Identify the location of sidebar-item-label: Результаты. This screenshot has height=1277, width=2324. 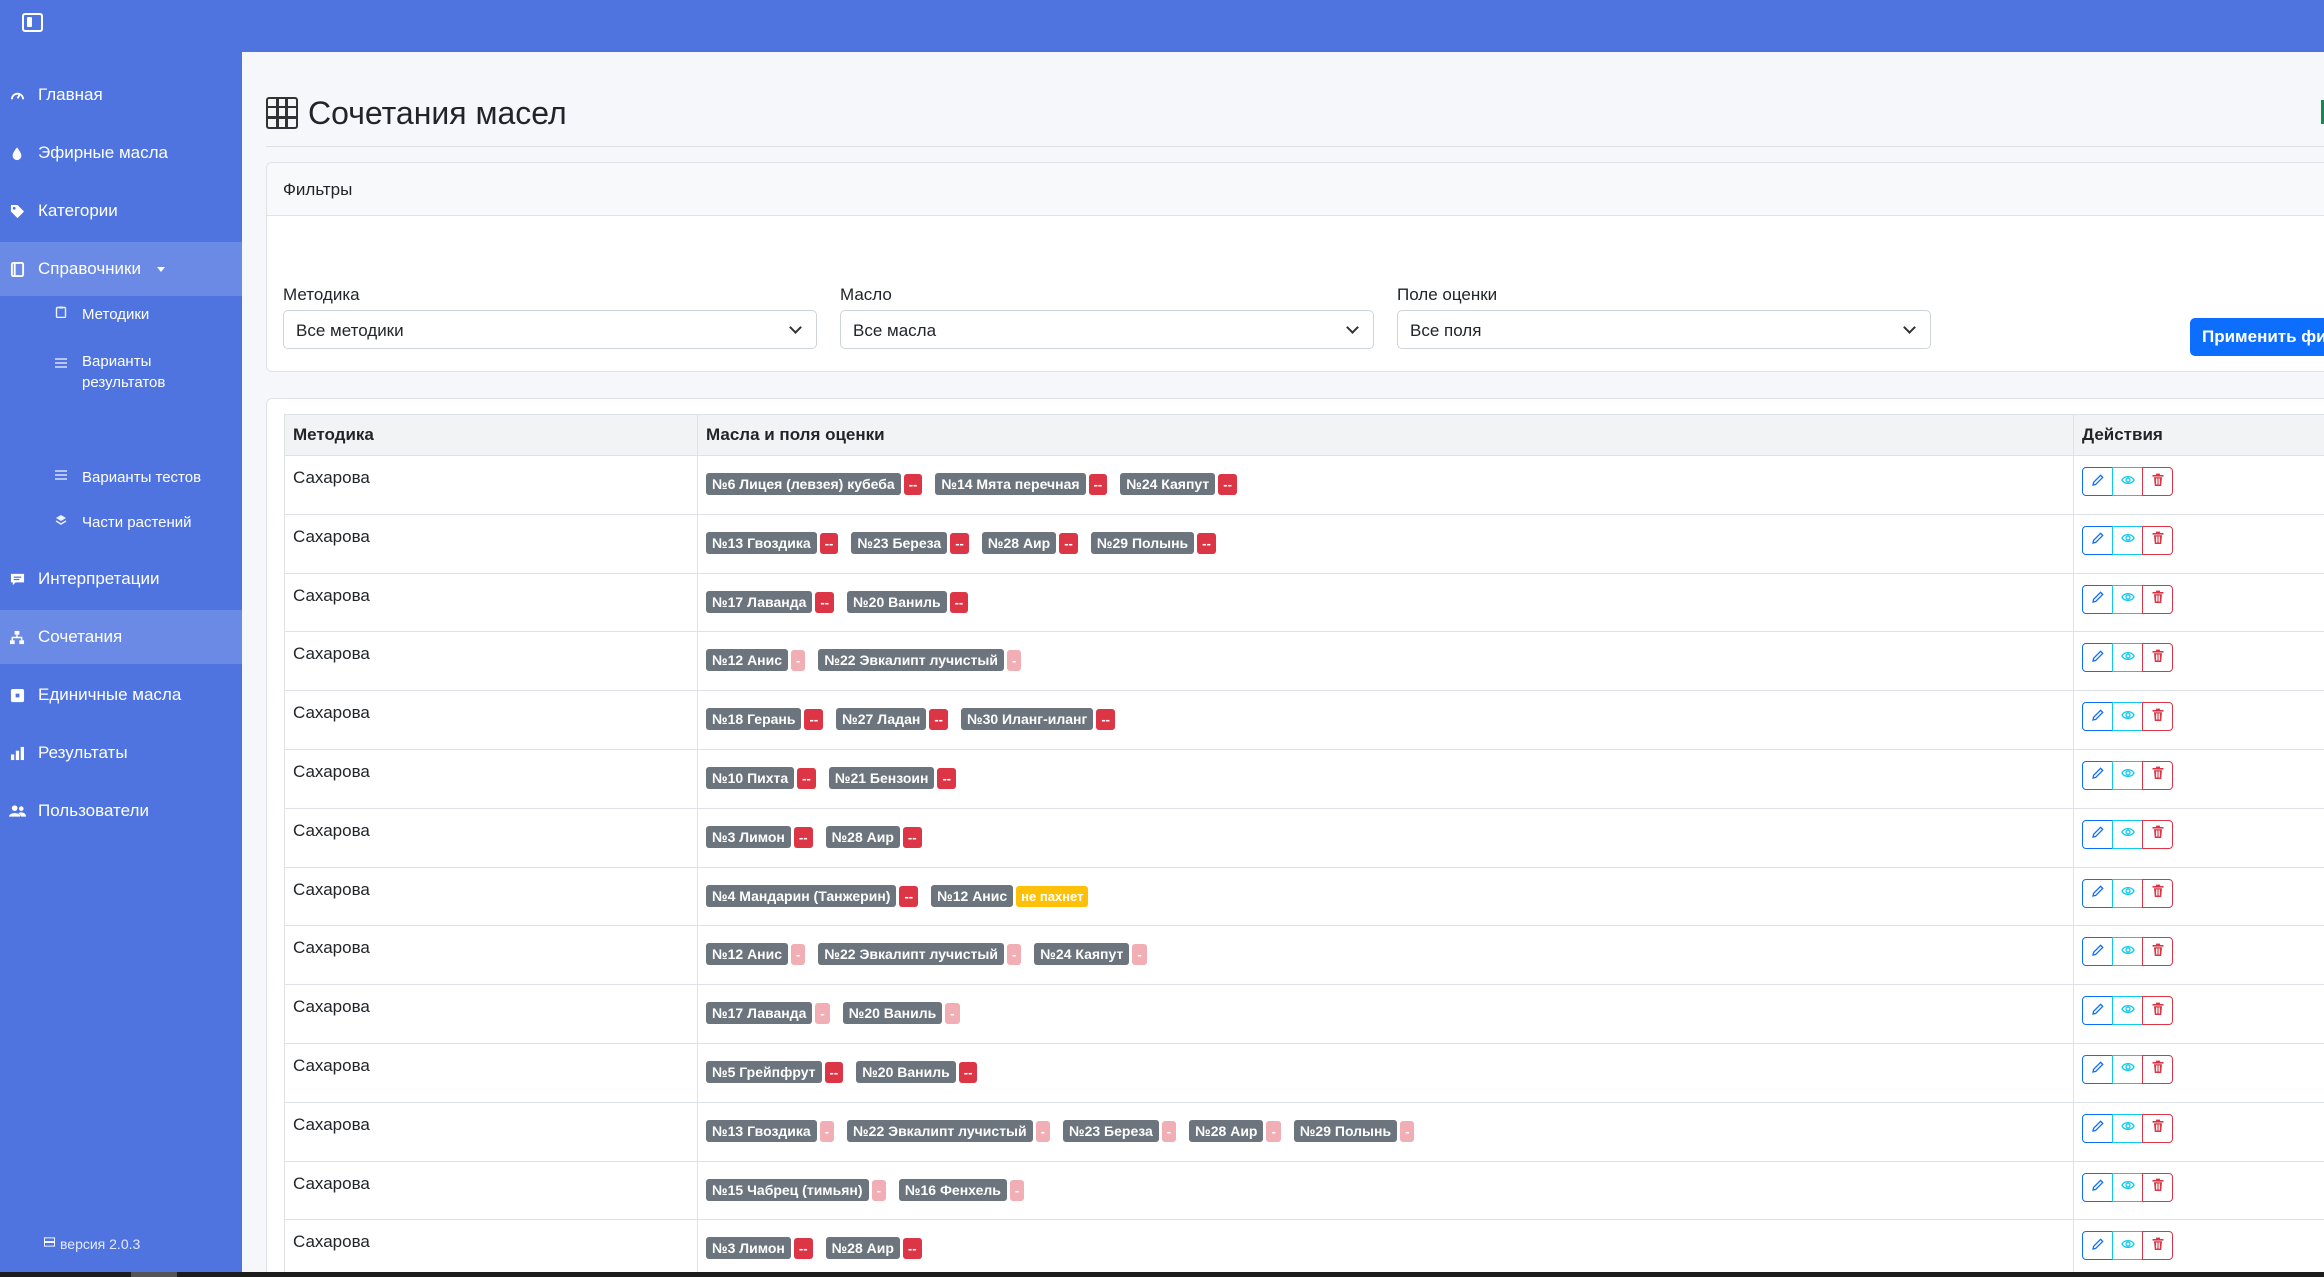
(83, 752).